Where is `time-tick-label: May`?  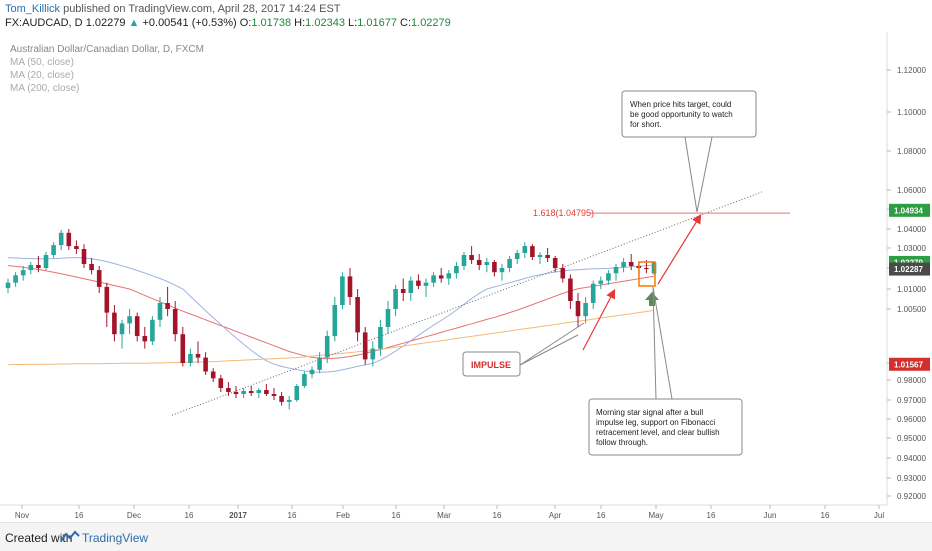 time-tick-label: May is located at coordinates (655, 515).